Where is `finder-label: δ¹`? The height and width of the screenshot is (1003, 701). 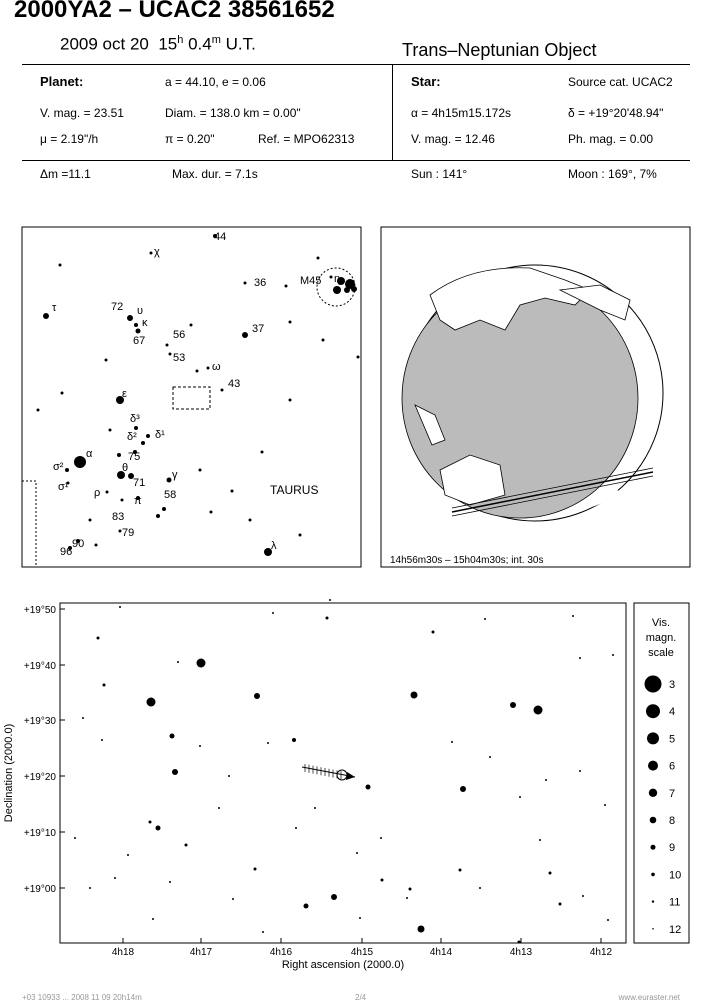 finder-label: δ¹ is located at coordinates (160, 435).